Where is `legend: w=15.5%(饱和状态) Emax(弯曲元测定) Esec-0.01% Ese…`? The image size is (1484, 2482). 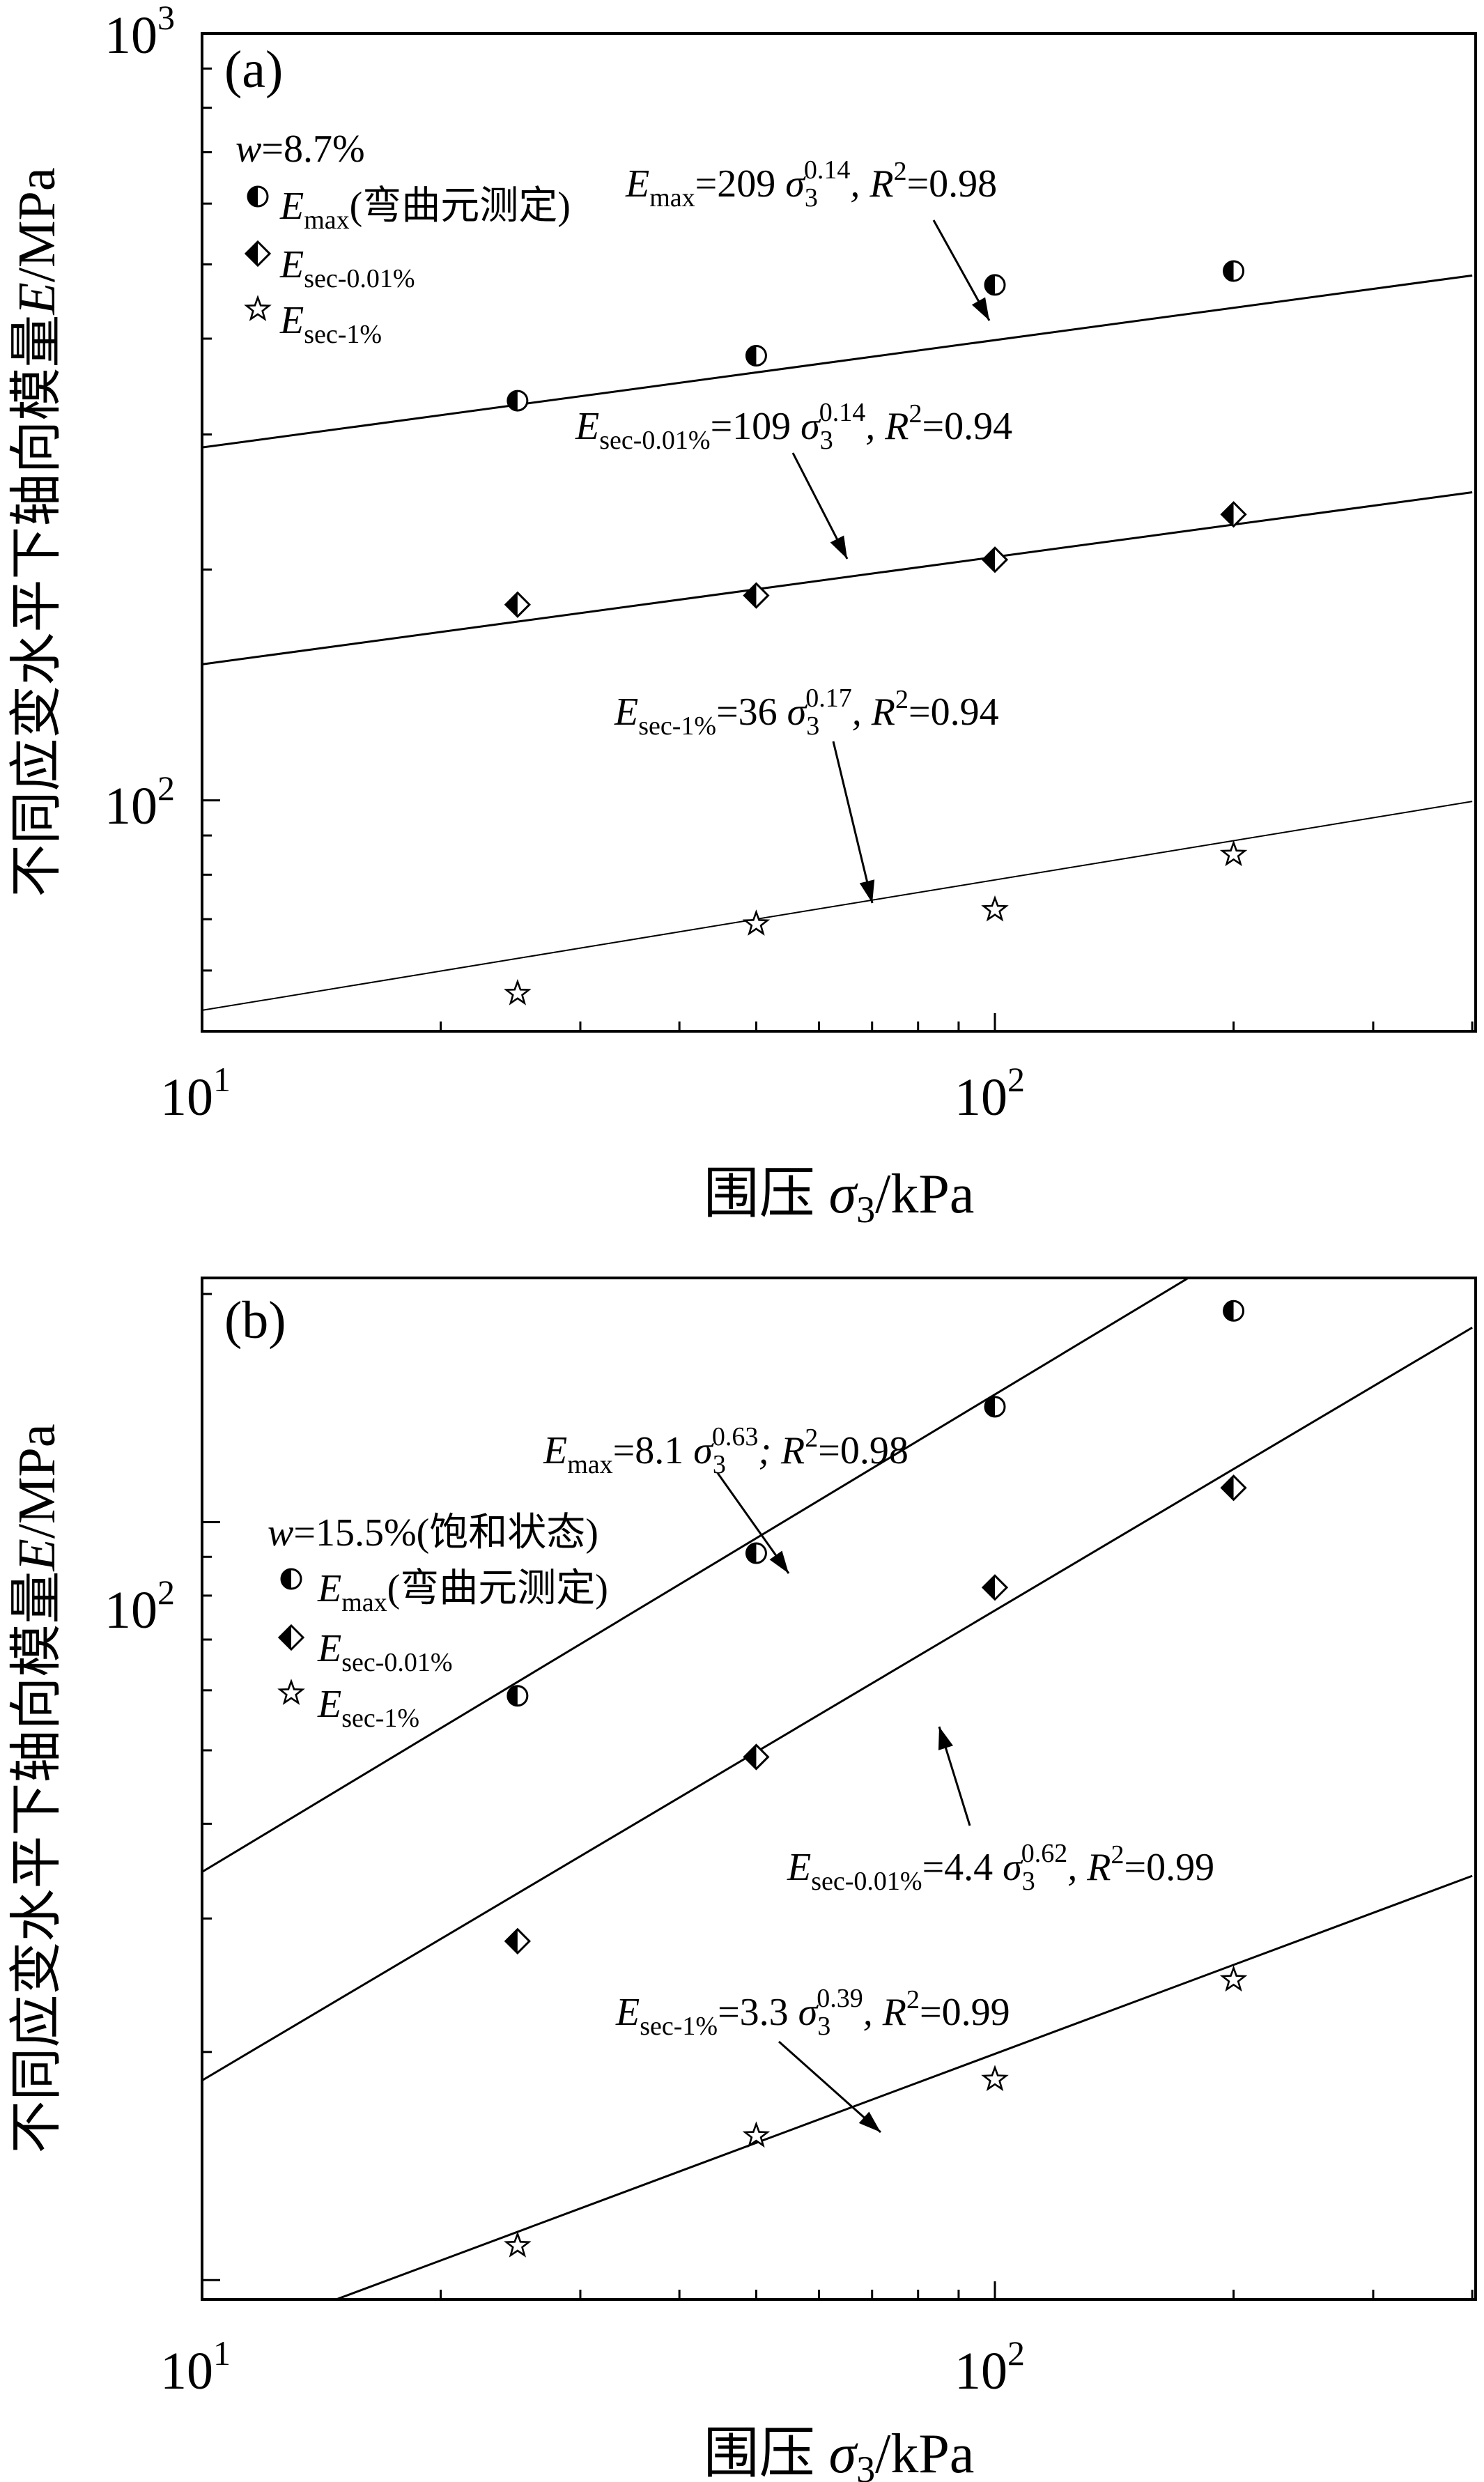 legend: w=15.5%(饱和状态) Emax(弯曲元测定) Esec-0.01% Ese… is located at coordinates (438, 1622).